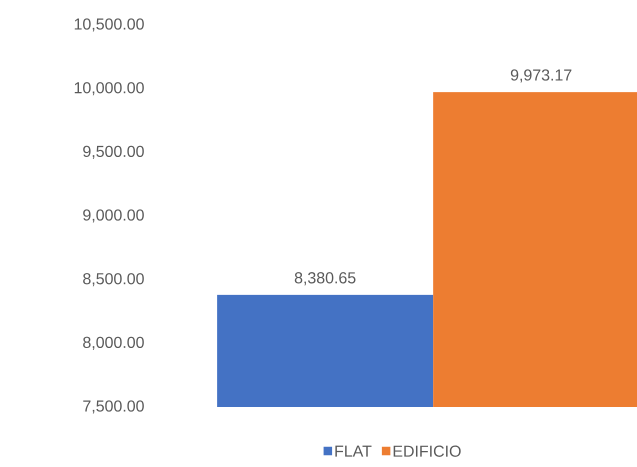  Describe the element at coordinates (541, 76) in the screenshot. I see `data-label: 9,973.17` at that location.